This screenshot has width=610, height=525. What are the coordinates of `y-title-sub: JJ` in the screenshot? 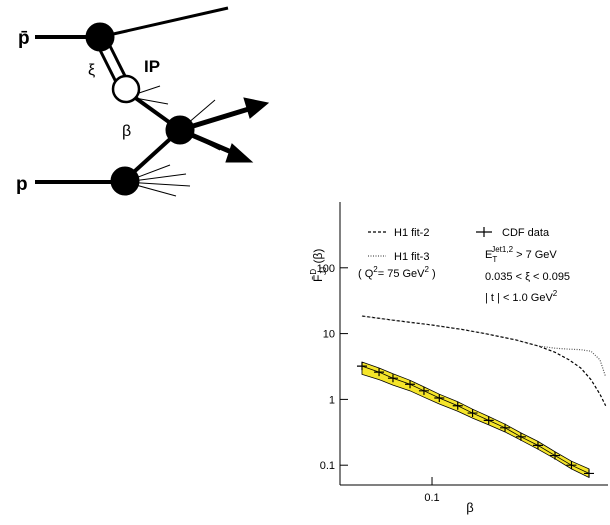 It's located at (323, 271).